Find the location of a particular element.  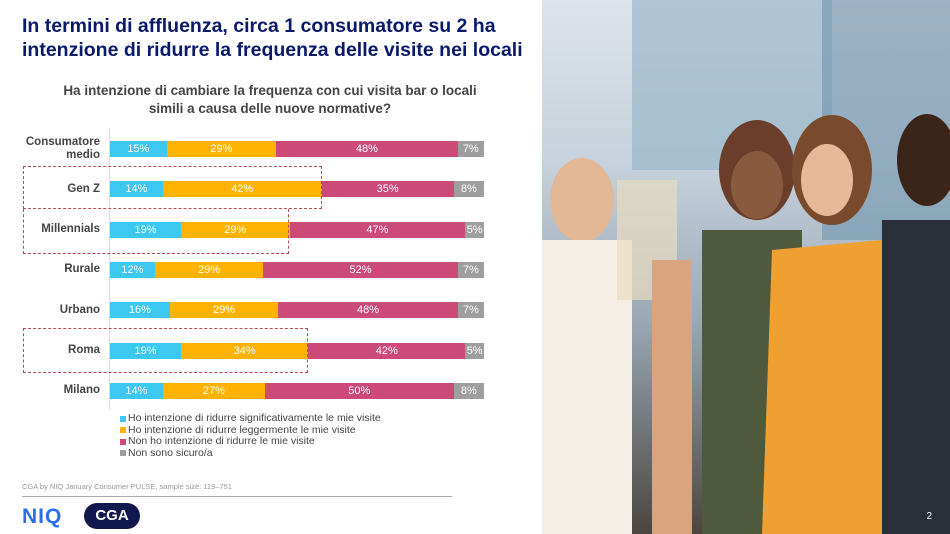

category-label: Roma is located at coordinates (84, 350).